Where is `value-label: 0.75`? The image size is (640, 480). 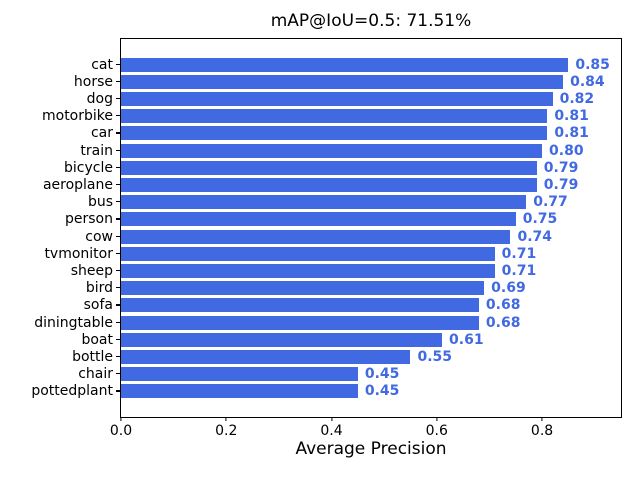 value-label: 0.75 is located at coordinates (540, 219).